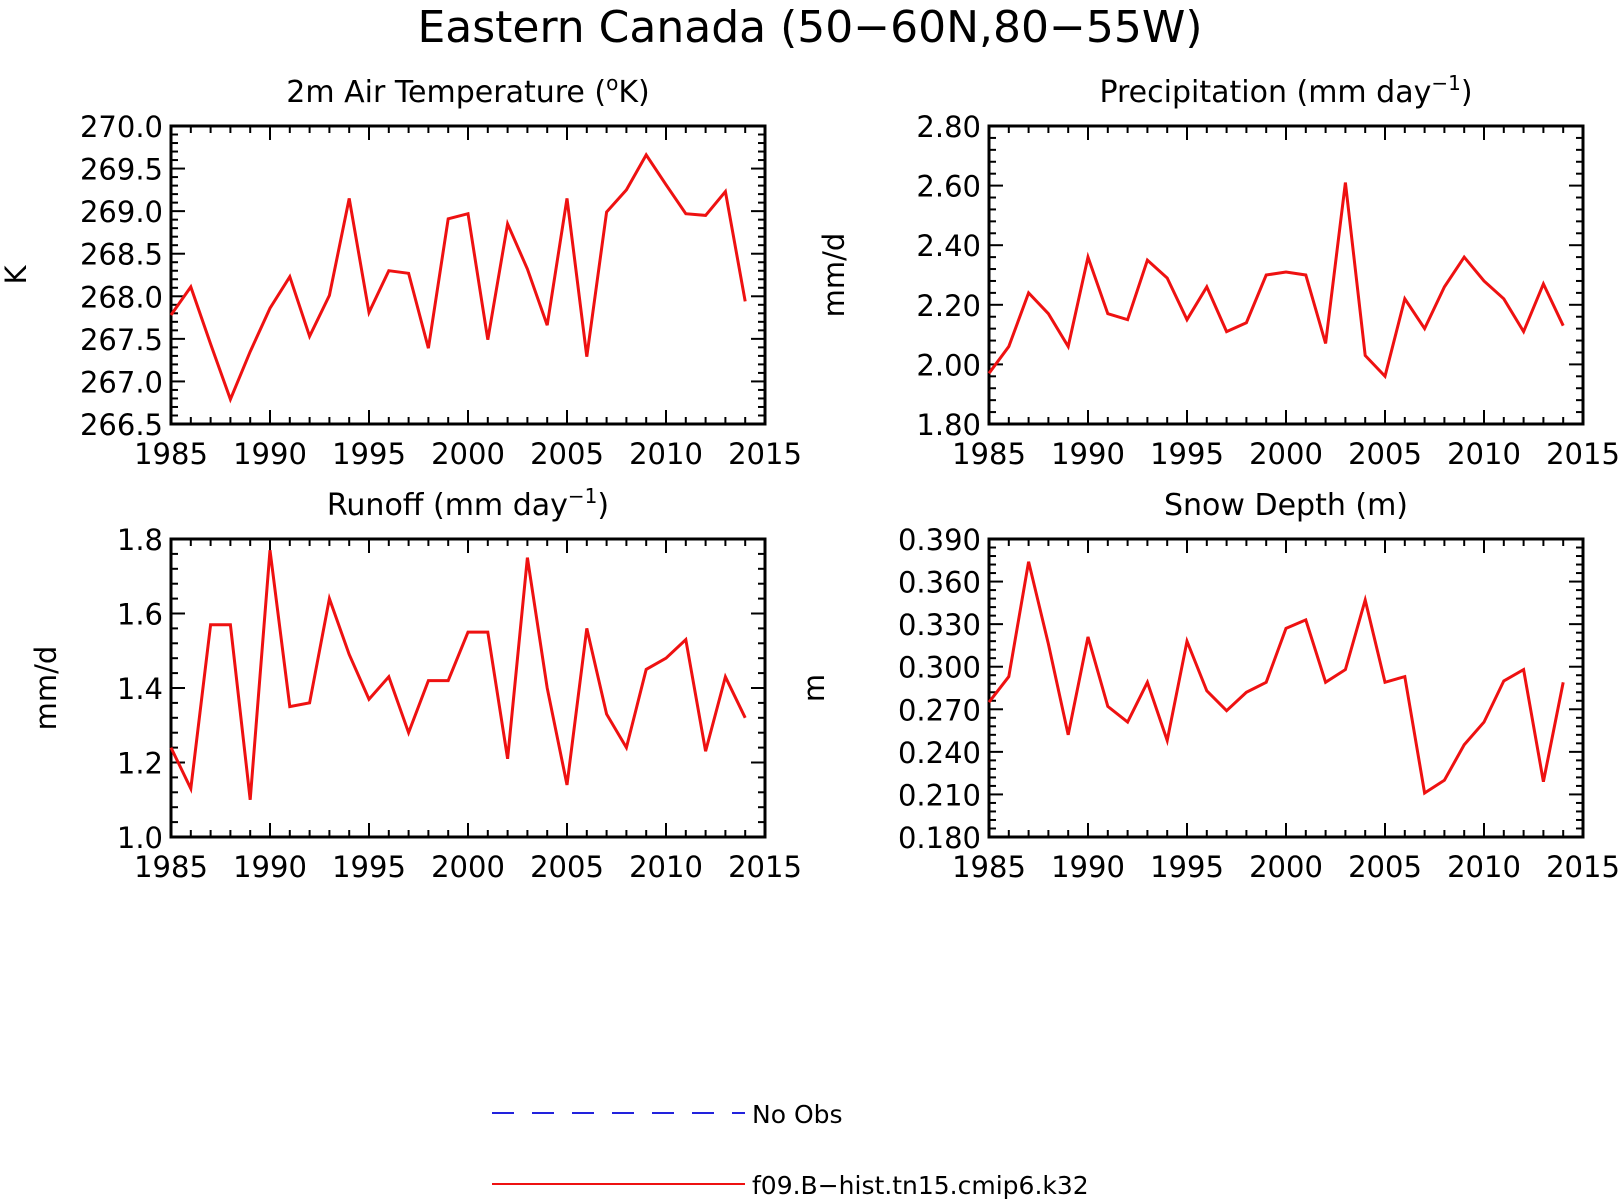 The image size is (1621, 1200). I want to click on series-line-runoff, so click(458, 675).